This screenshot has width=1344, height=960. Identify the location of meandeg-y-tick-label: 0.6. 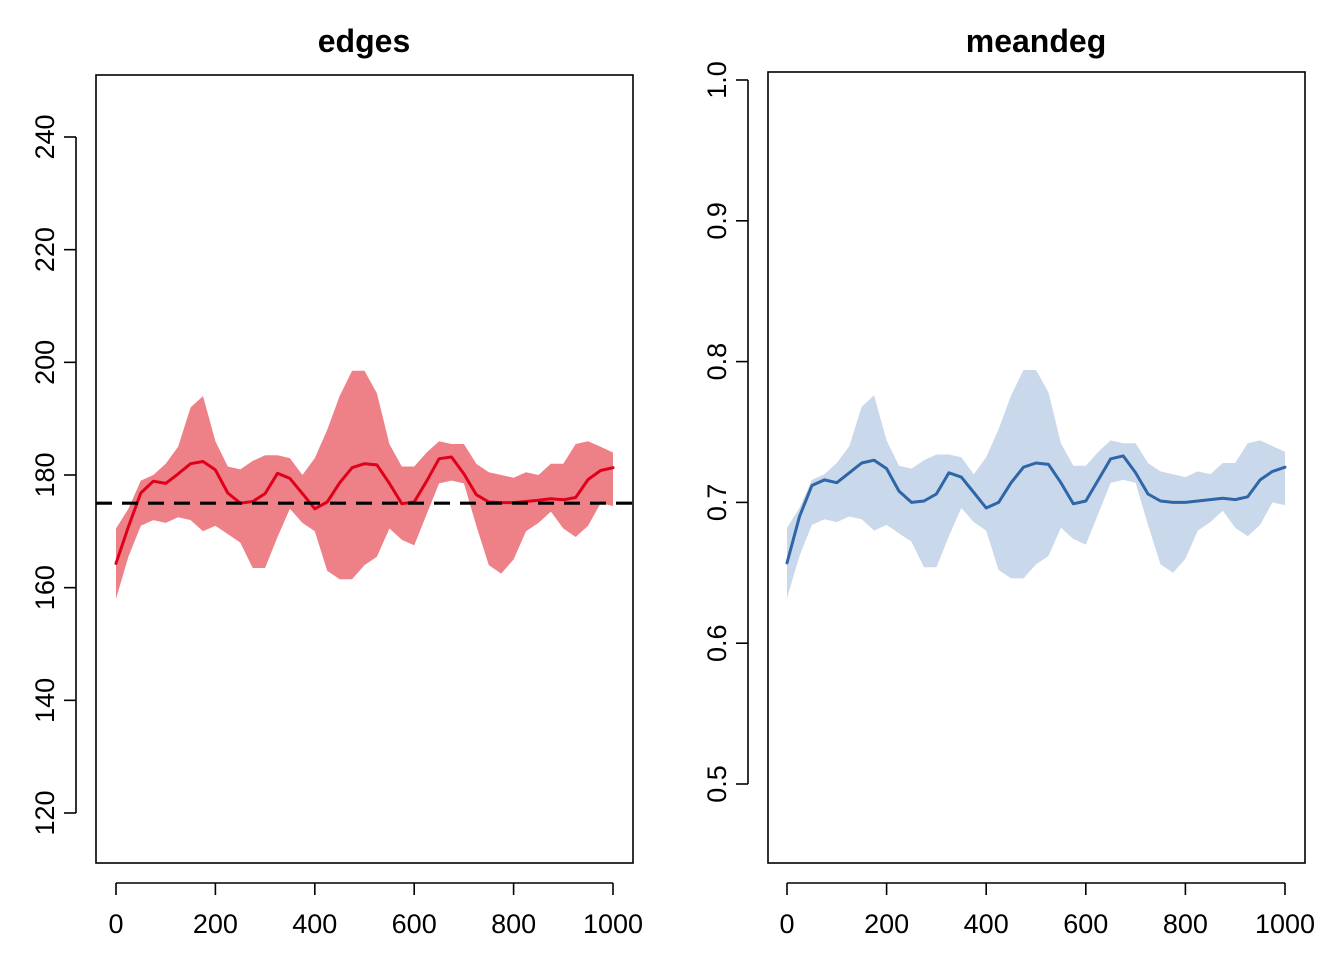
(717, 643).